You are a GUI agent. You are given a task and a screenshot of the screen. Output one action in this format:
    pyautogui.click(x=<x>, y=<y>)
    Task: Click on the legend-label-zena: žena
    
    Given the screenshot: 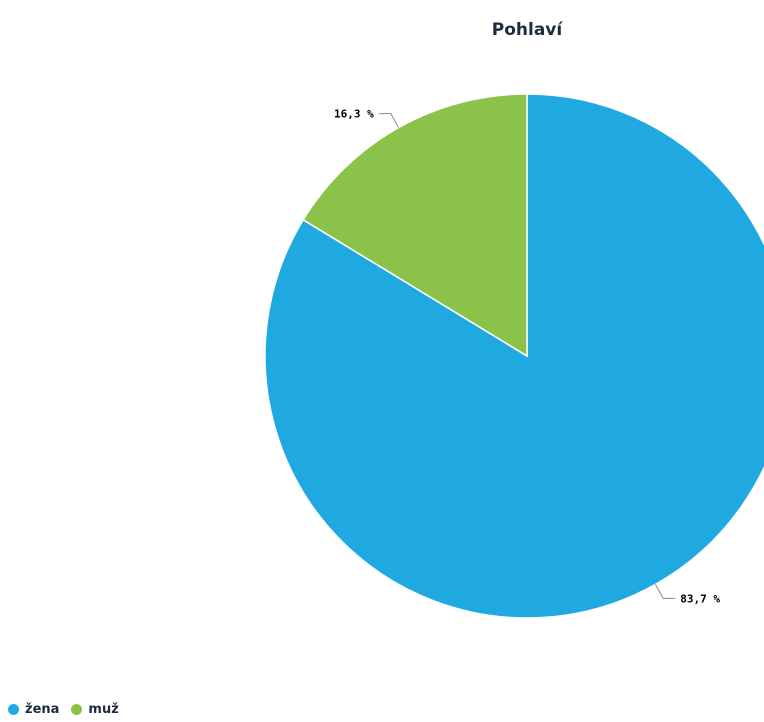 What is the action you would take?
    pyautogui.click(x=42, y=709)
    